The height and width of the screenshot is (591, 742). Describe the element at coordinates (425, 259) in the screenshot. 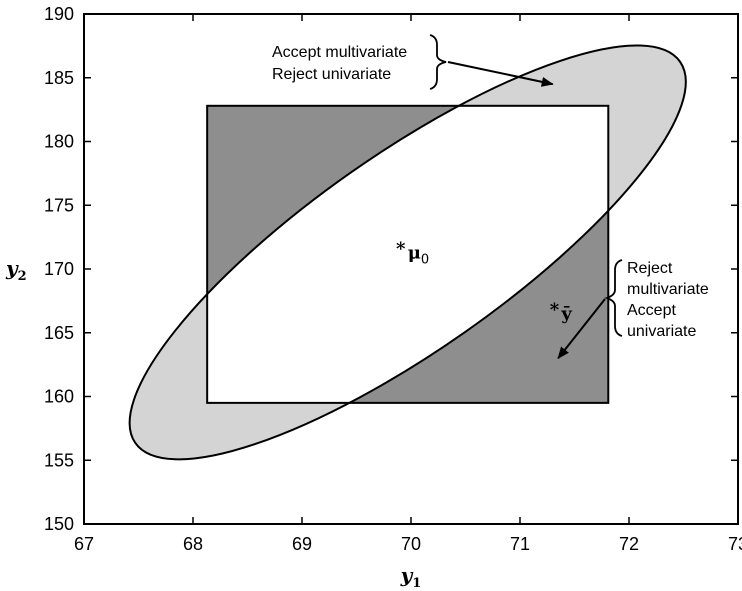

I see `point-label-sub: 0` at that location.